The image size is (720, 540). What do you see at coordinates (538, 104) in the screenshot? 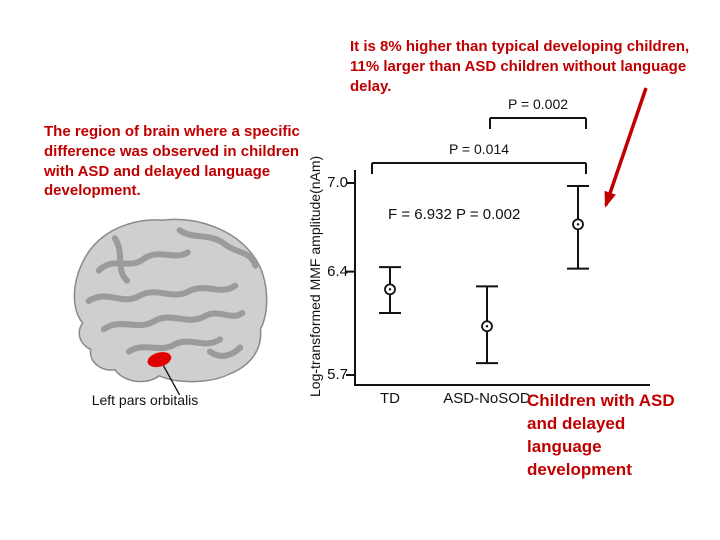
I see `pvalue-nosod-vs-delayed: P = 0.002` at bounding box center [538, 104].